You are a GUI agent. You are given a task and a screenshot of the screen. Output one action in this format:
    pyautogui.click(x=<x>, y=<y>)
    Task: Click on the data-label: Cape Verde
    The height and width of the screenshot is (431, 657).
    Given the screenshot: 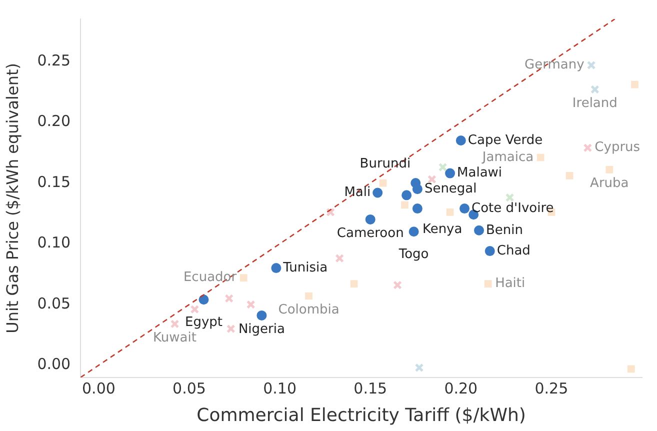 What is the action you would take?
    pyautogui.click(x=505, y=140)
    